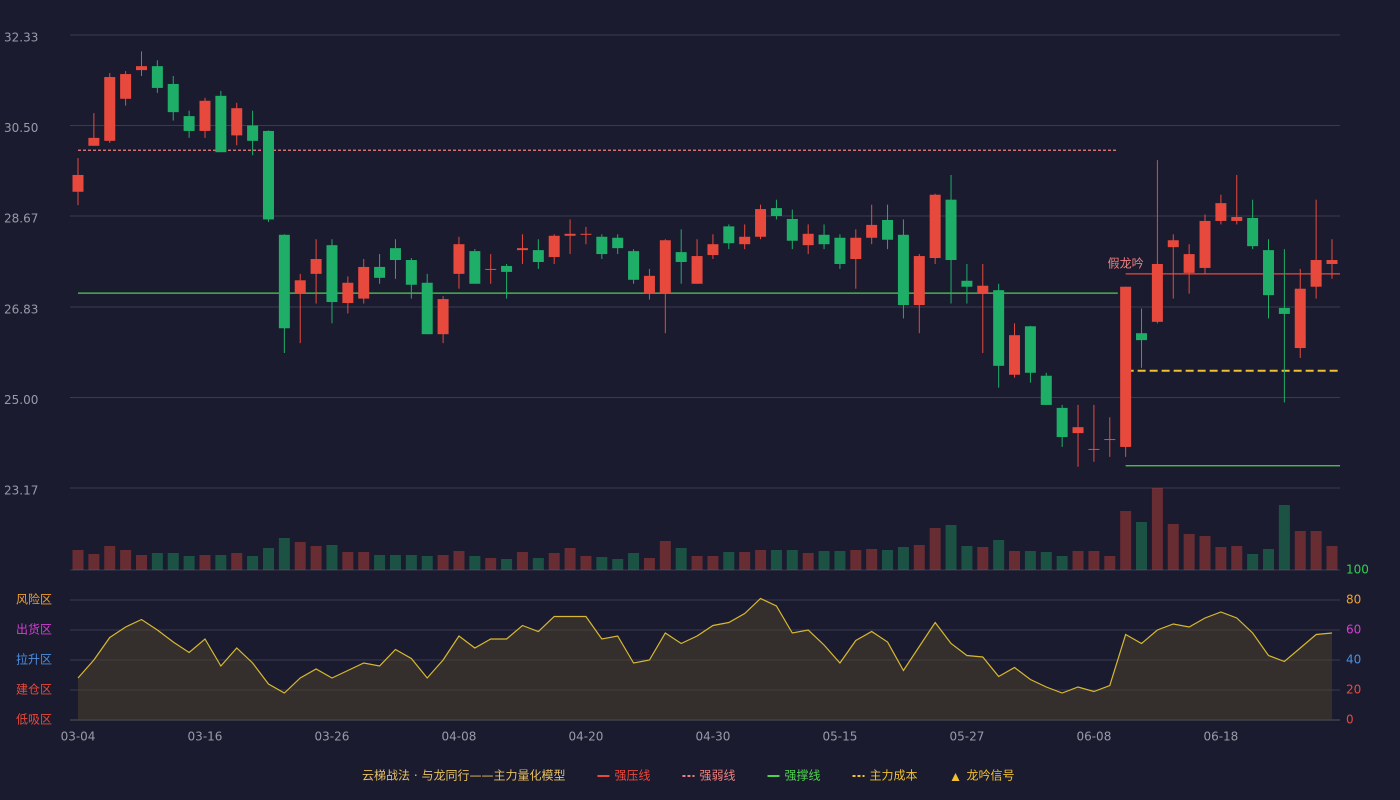  What do you see at coordinates (34, 629) in the screenshot?
I see `zone-label: 出货区` at bounding box center [34, 629].